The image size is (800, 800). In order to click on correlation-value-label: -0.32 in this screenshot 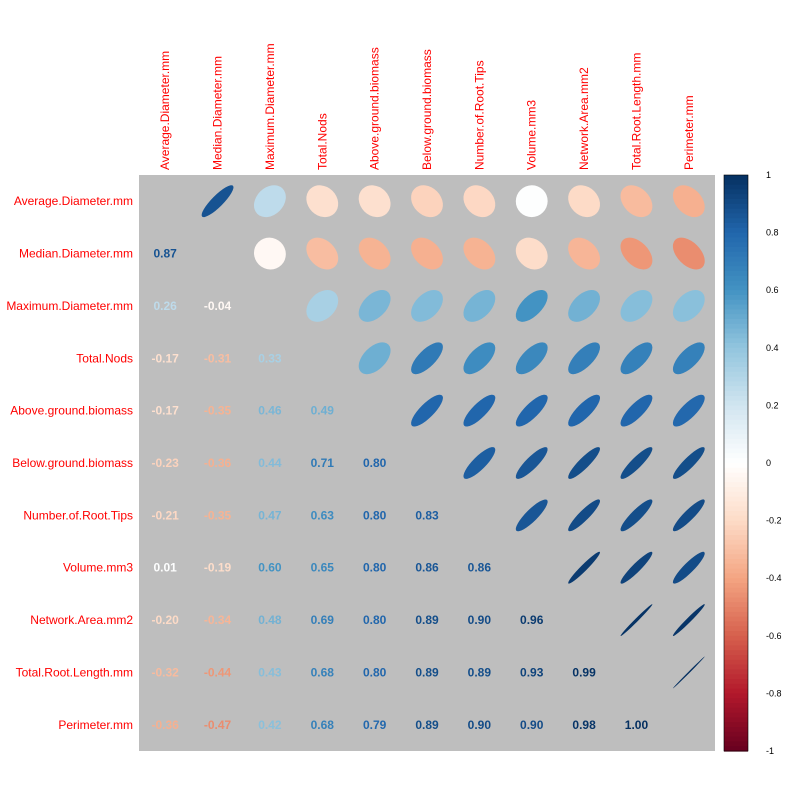, I will do `click(166, 672)`.